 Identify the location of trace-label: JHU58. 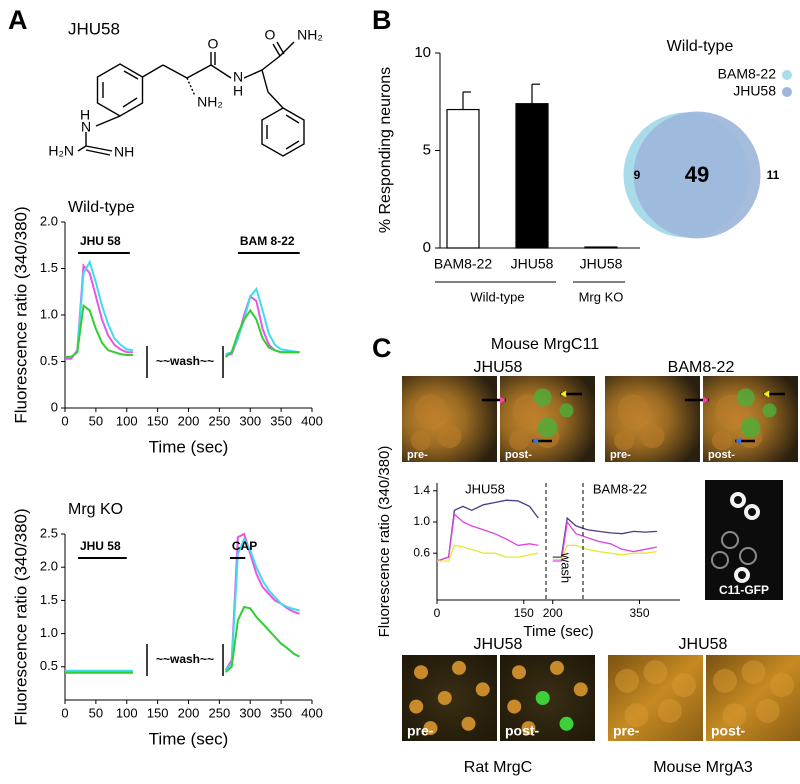
(485, 488).